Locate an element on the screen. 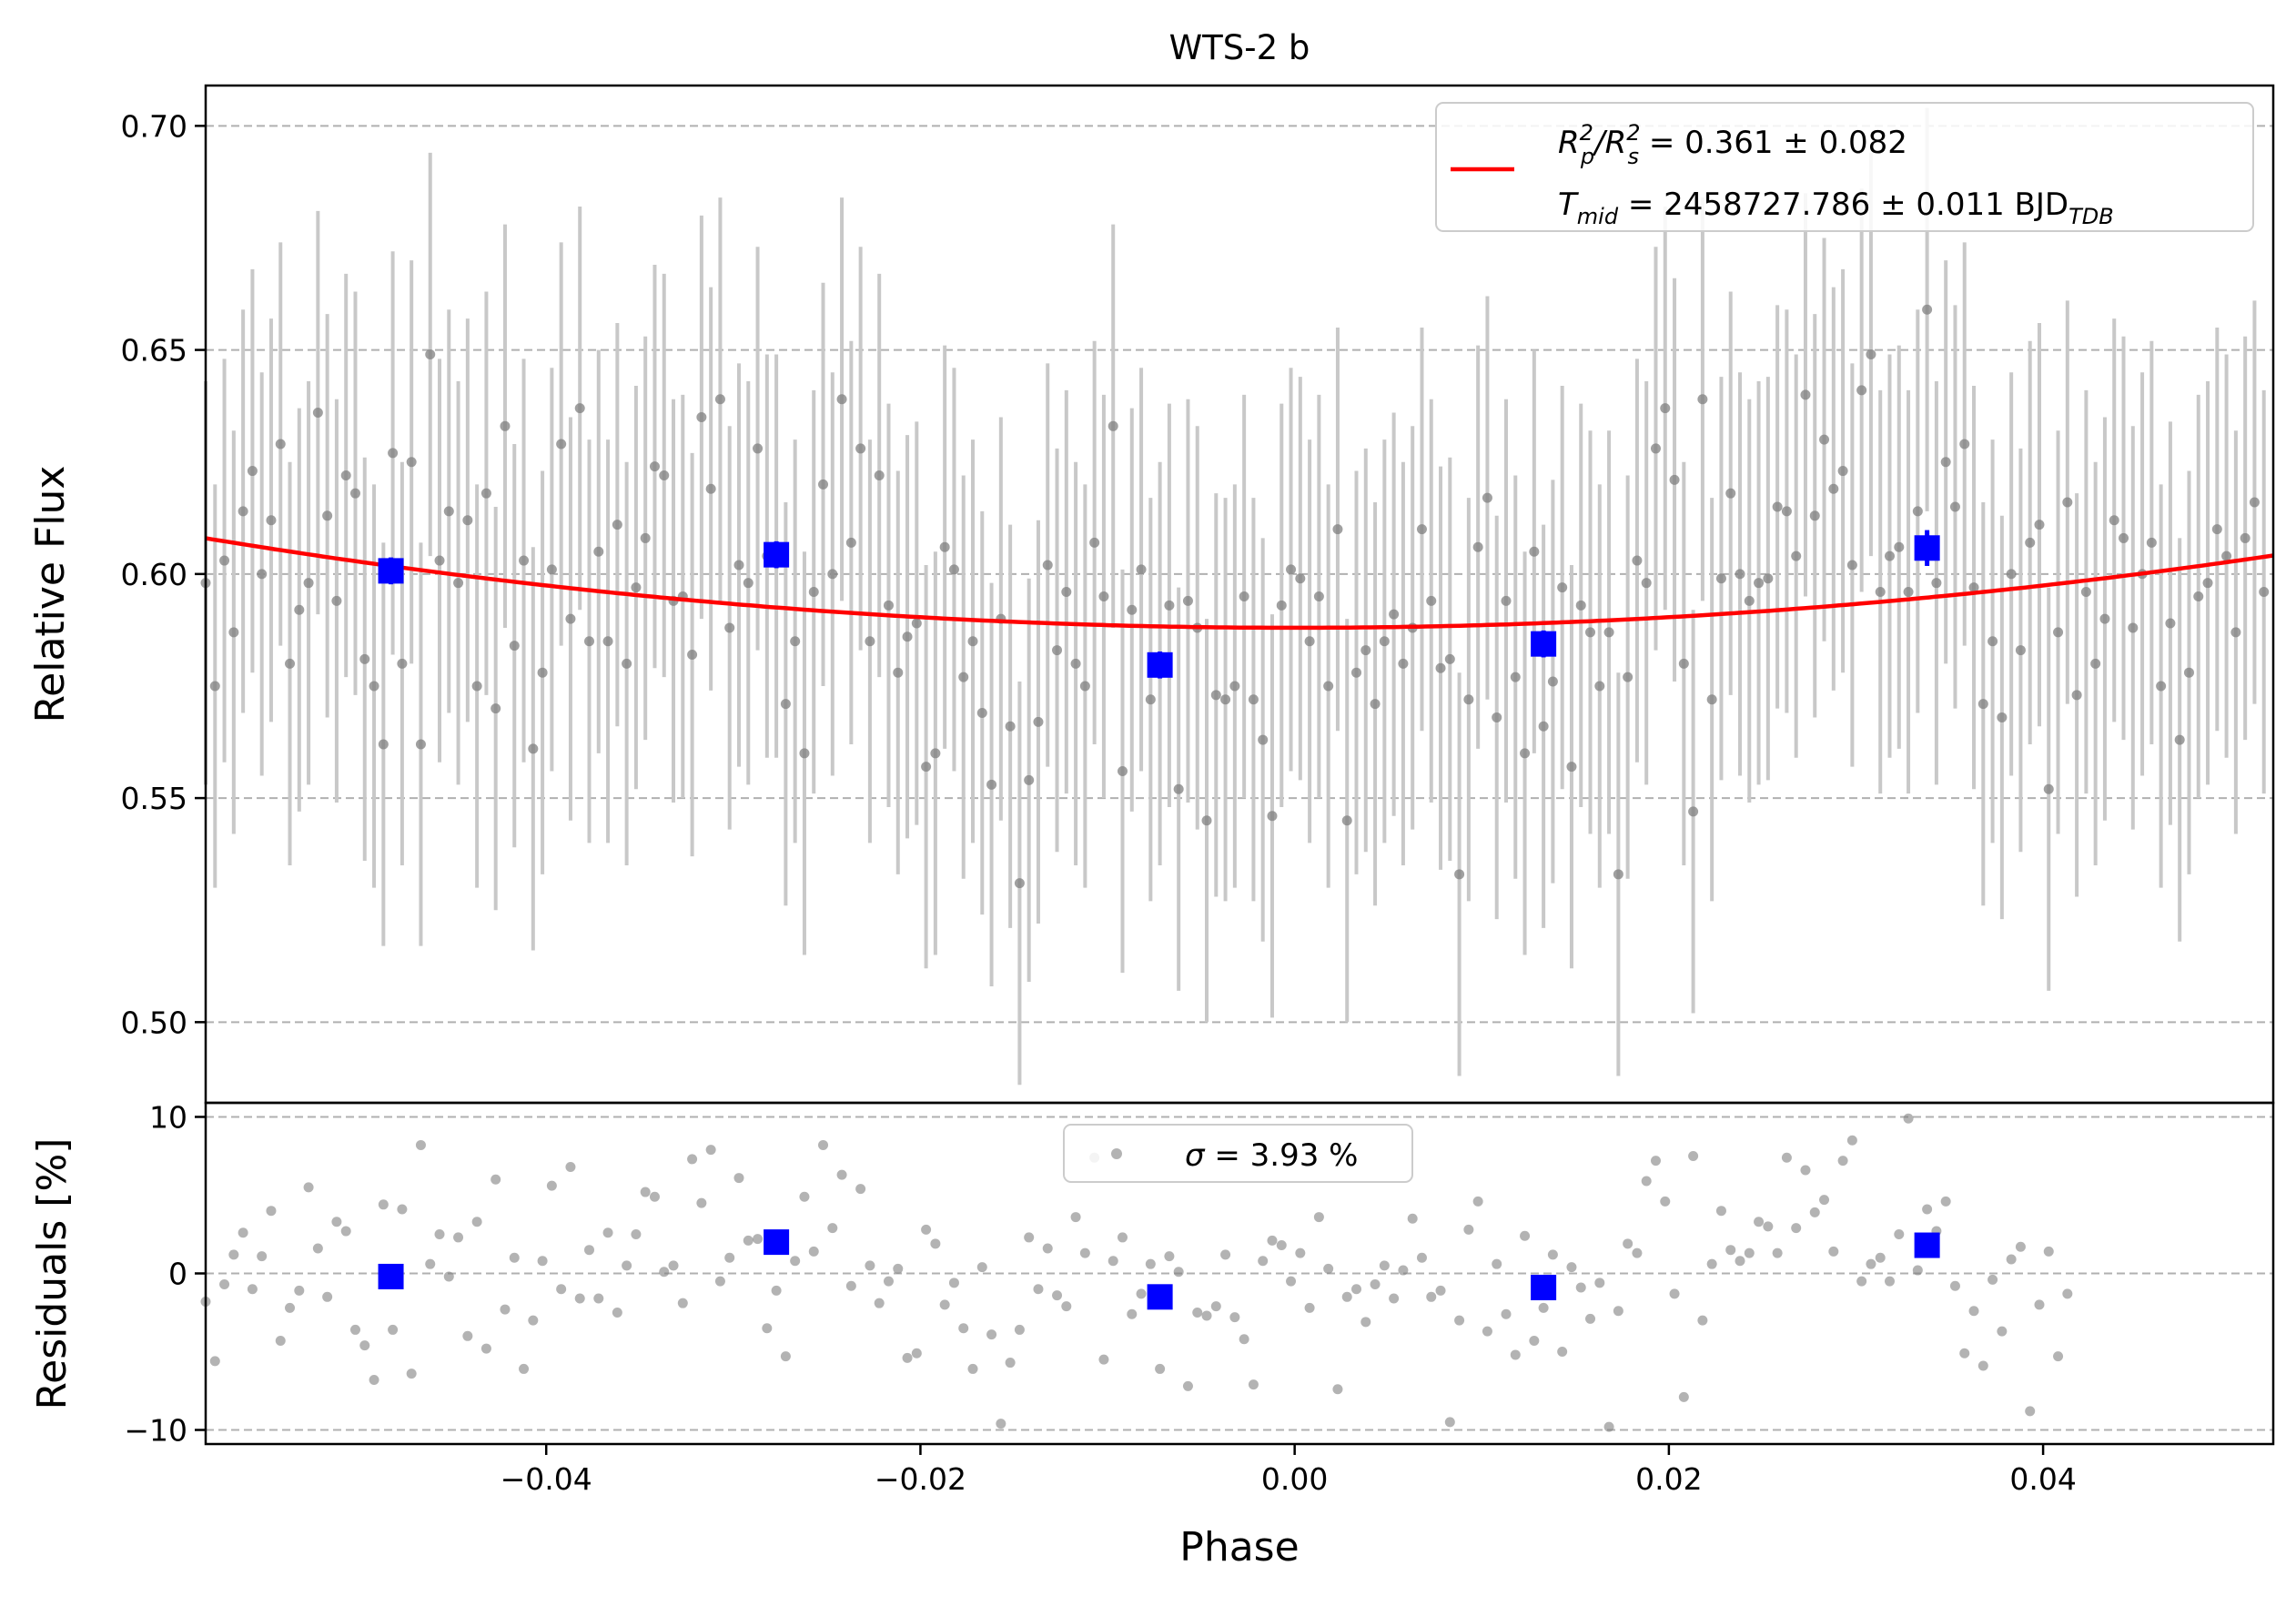 The width and height of the screenshot is (2296, 1606). bottom-y-tick-label: 10 is located at coordinates (168, 1117).